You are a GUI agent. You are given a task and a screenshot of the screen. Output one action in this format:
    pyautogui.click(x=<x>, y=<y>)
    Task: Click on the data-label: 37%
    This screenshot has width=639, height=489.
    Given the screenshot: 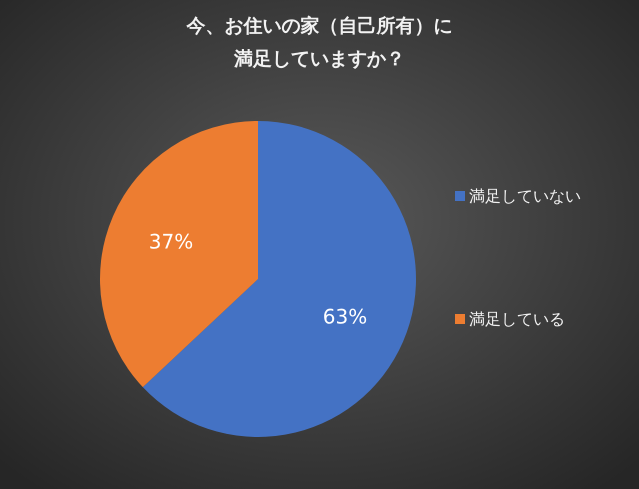 What is the action you would take?
    pyautogui.click(x=171, y=241)
    